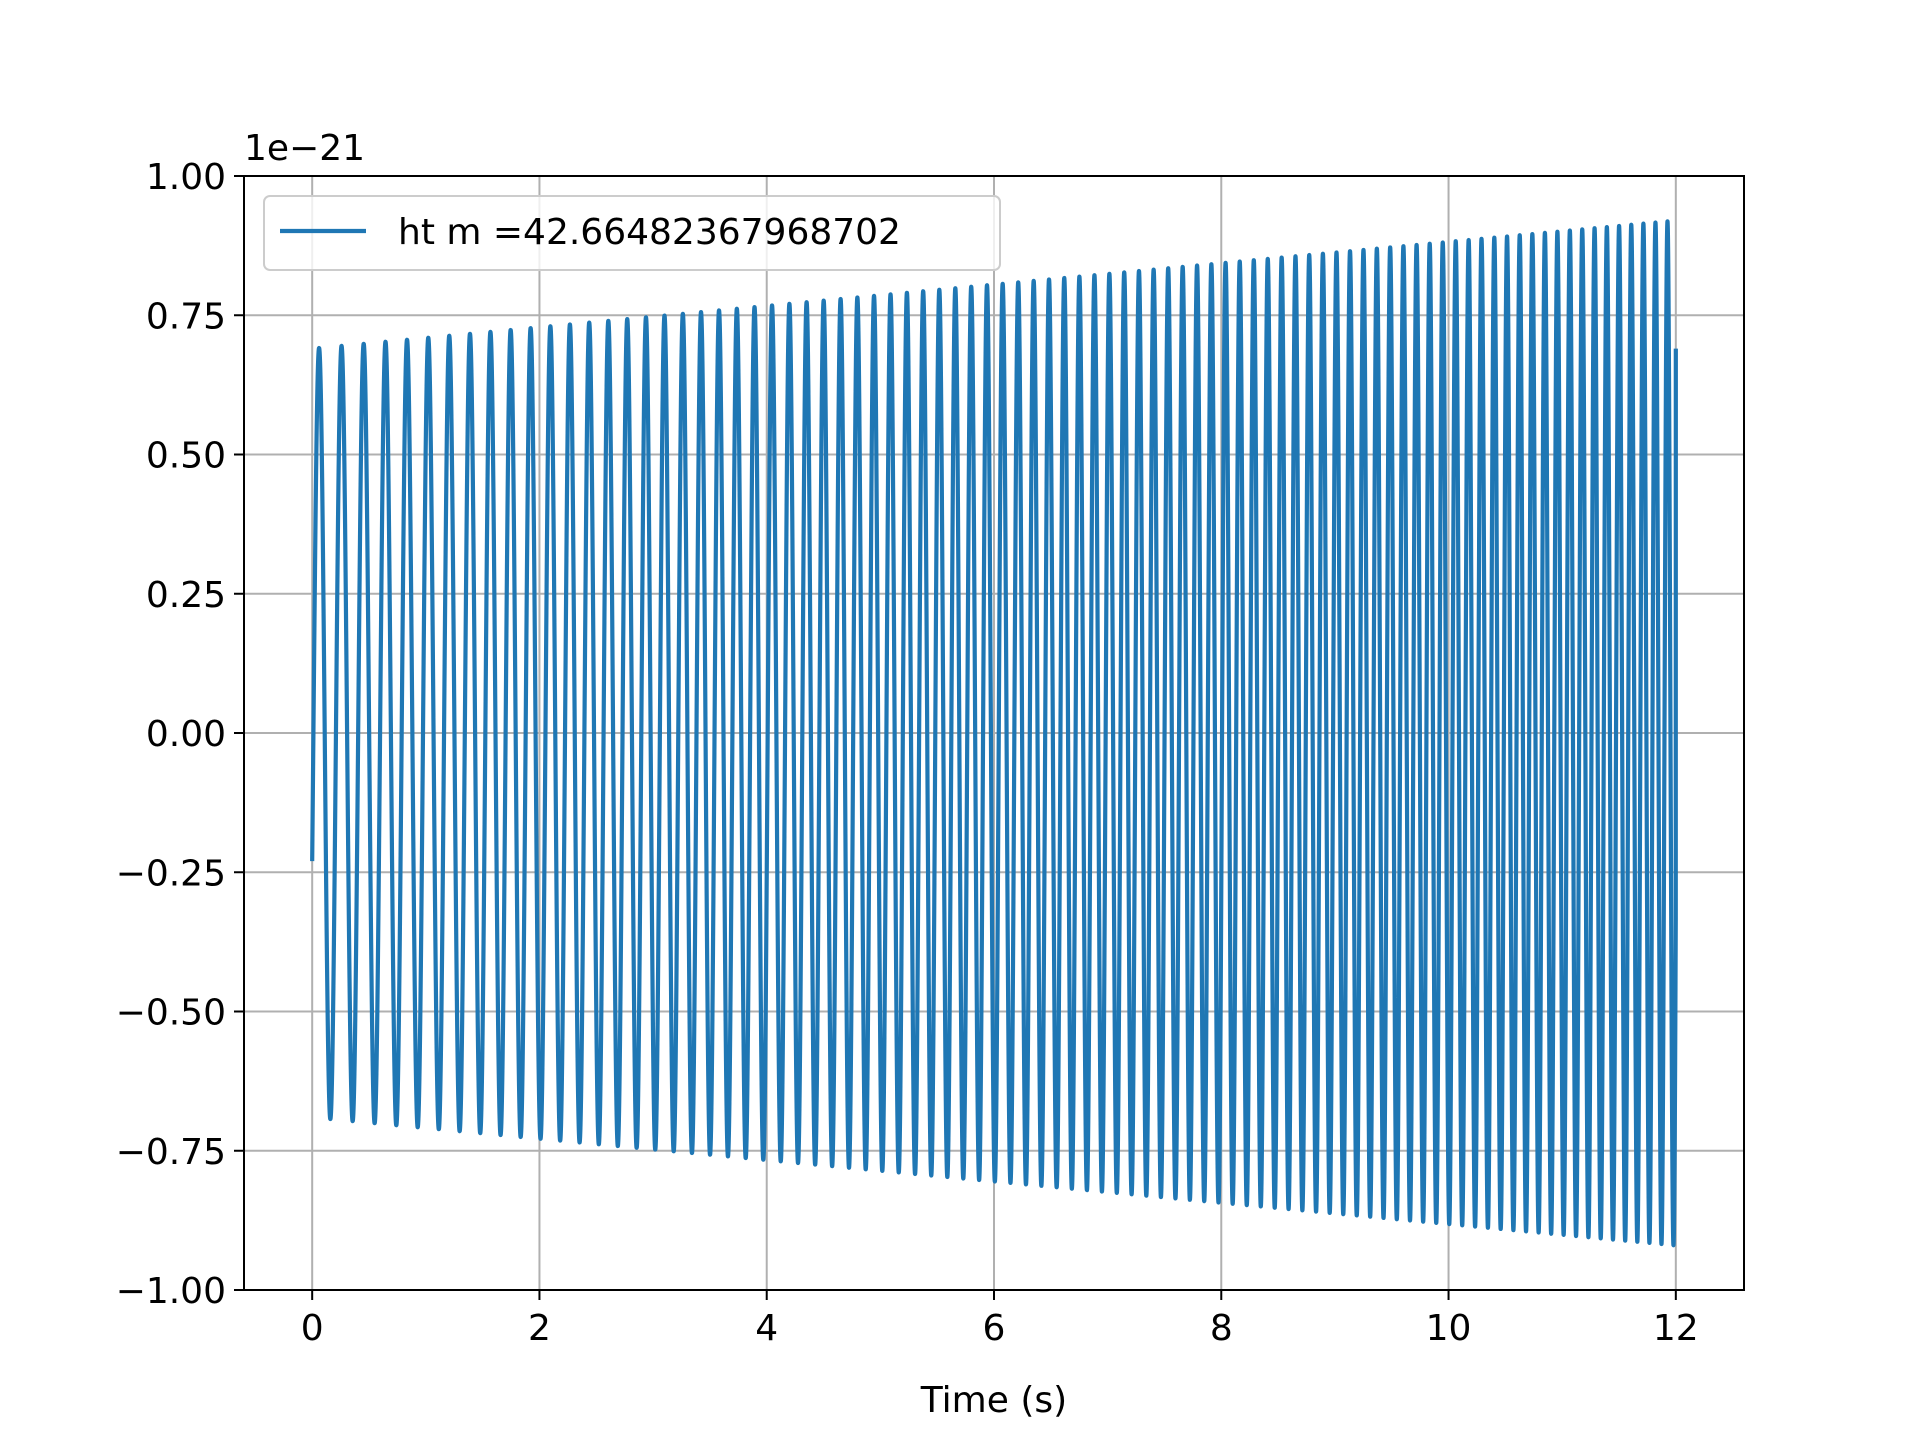  I want to click on y-axis: −1.00 −0.75 −0.50 −0.25 0.00 0.25 0.50 0.75 1.00, so click(180, 734).